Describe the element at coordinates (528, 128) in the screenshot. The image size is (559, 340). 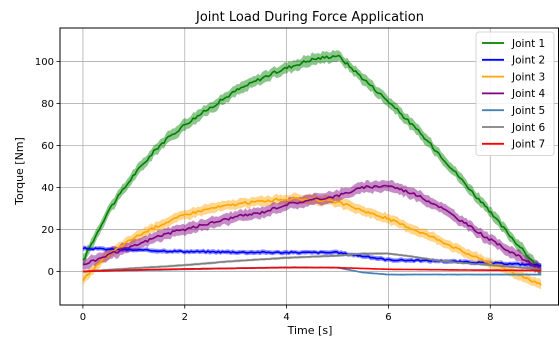
I see `legend-label-6: Joint 6` at that location.